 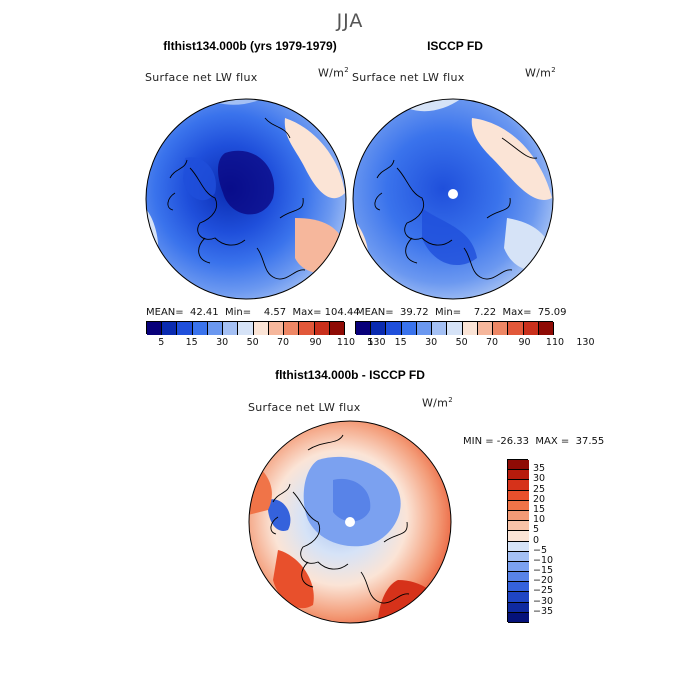 I want to click on diff-colorbar, so click(x=518, y=541).